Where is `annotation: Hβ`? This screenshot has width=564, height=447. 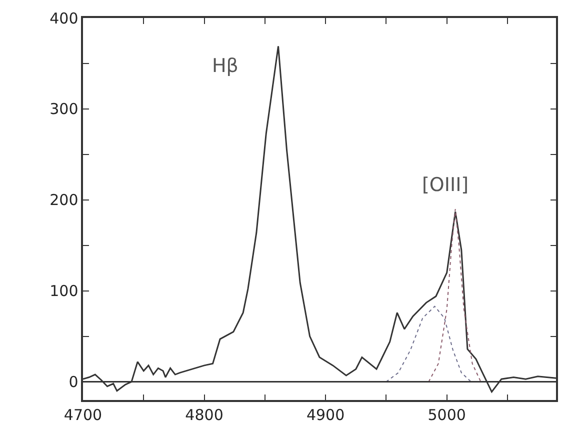
annotation: Hβ is located at coordinates (225, 66).